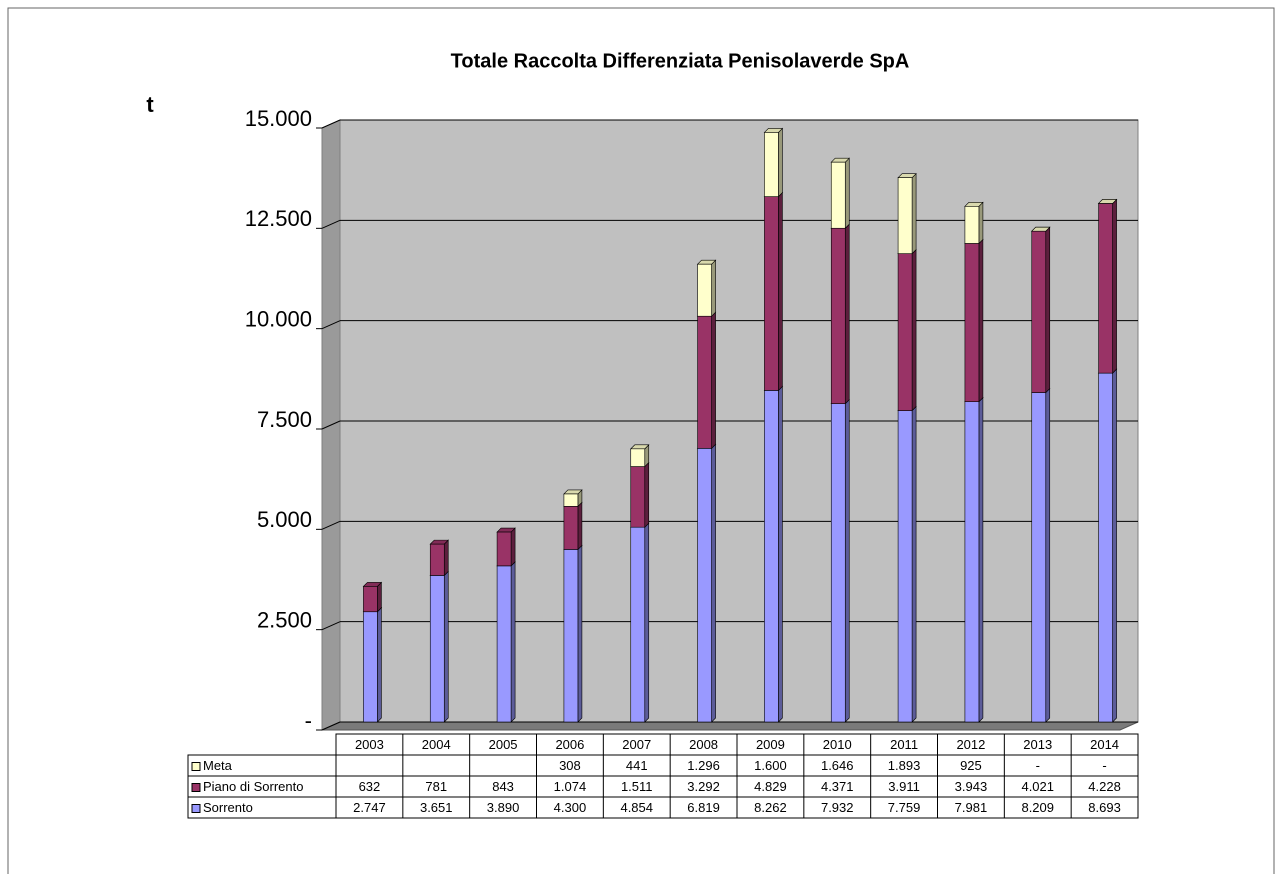 The height and width of the screenshot is (874, 1281). I want to click on data-label: 1.646, so click(837, 765).